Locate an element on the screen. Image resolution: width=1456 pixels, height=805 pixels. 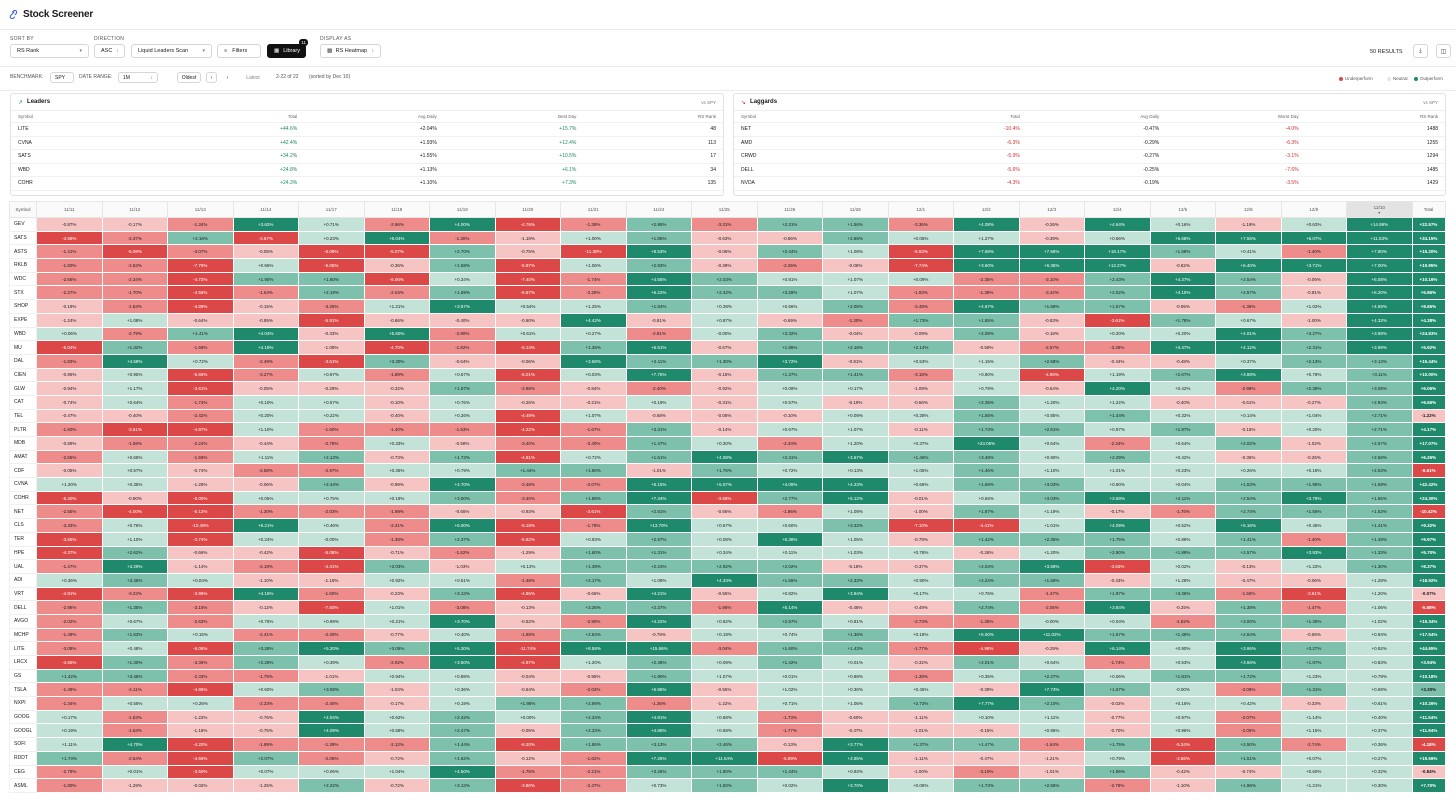
symbol-cell: LRCX is located at coordinates (23, 662).